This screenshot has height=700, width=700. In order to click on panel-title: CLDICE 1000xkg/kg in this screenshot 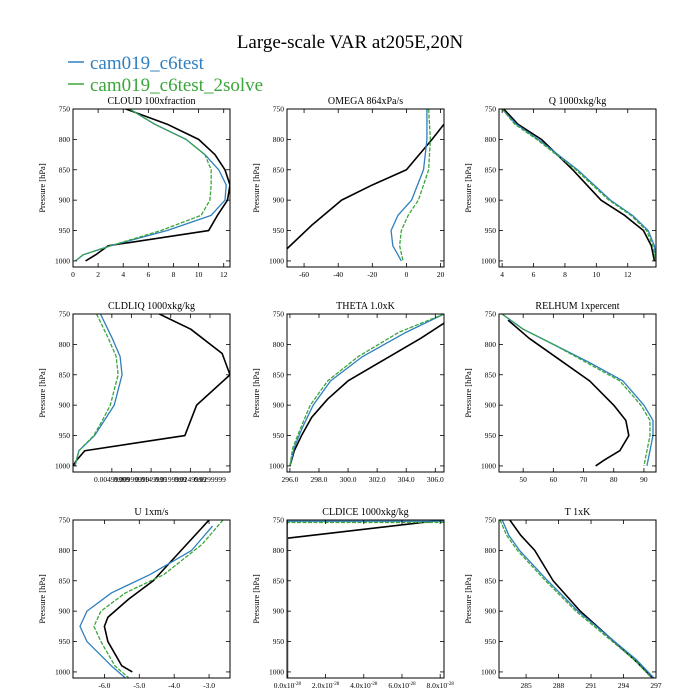, I will do `click(365, 512)`.